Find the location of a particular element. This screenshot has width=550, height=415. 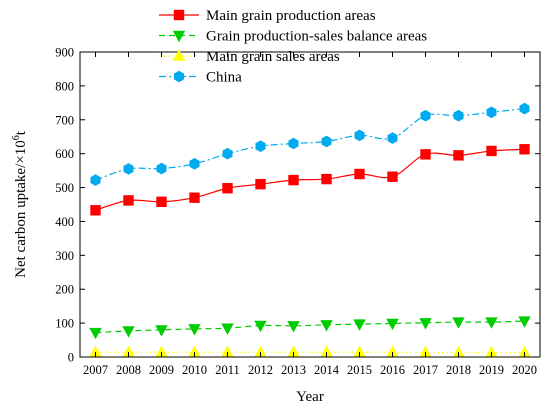

legend-item-china: China is located at coordinates (200, 78).